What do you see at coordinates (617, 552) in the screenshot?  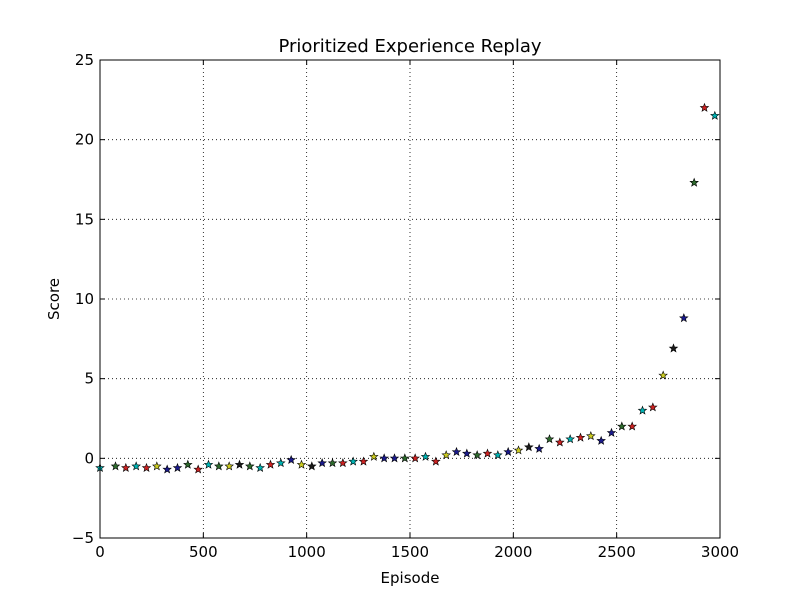 I see `x-tick-label: 2500` at bounding box center [617, 552].